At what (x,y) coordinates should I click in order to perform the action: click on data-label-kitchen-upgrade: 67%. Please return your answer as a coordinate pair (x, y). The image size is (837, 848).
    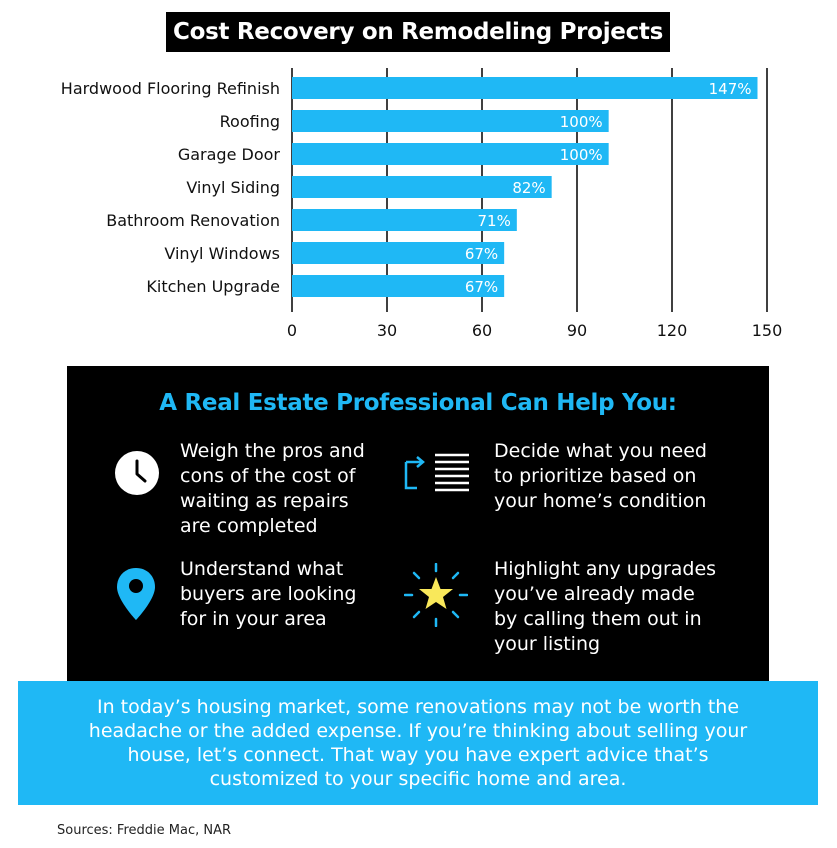
    Looking at the image, I should click on (481, 287).